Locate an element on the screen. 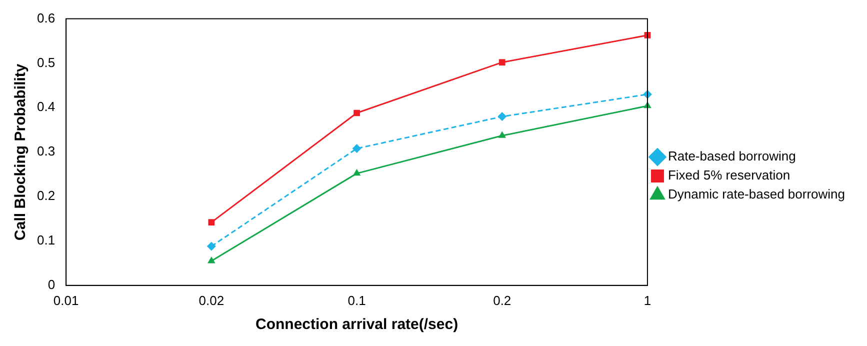 The image size is (867, 346). legend-label: Dynamic rate-based borrowing is located at coordinates (757, 194).